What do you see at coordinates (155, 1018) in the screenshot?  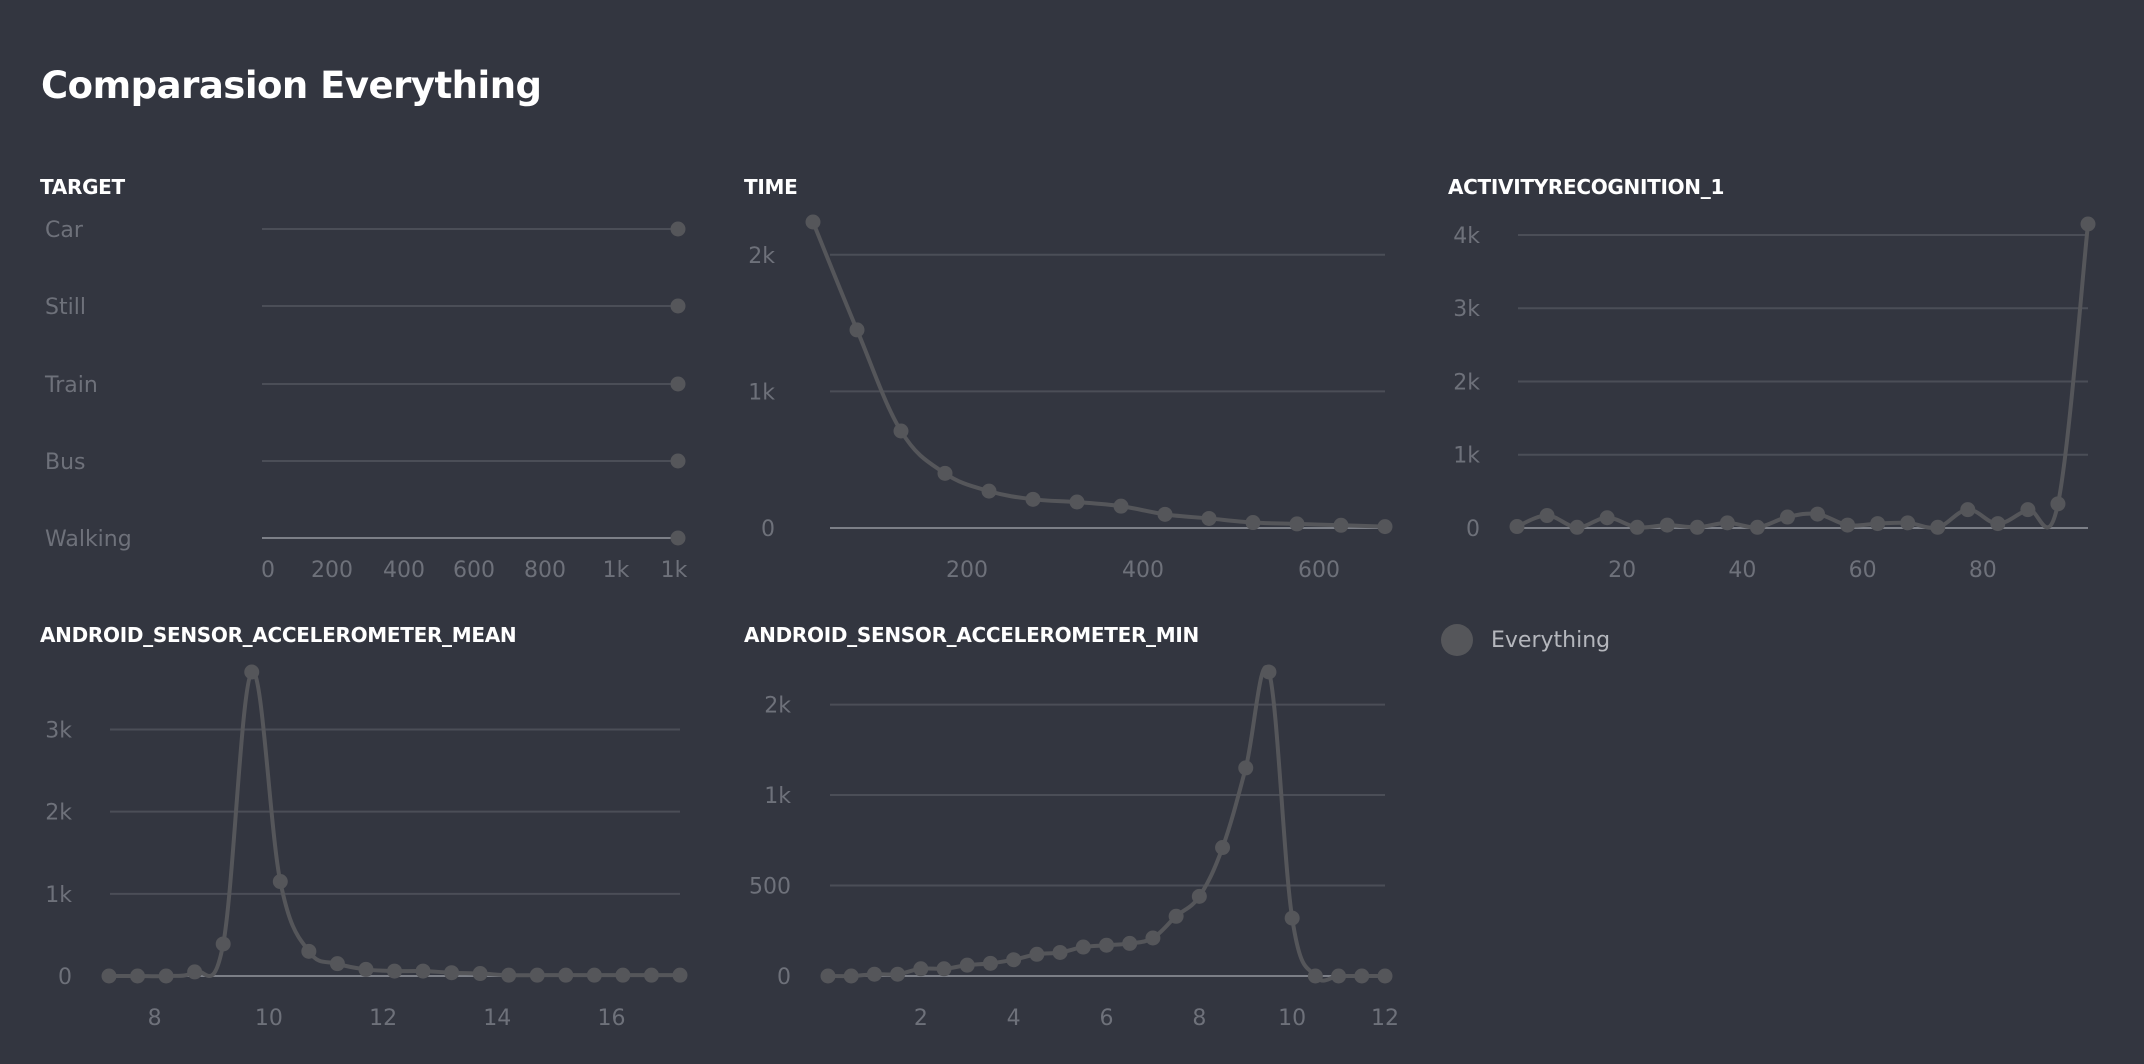 I see `x-tick-label: 8` at bounding box center [155, 1018].